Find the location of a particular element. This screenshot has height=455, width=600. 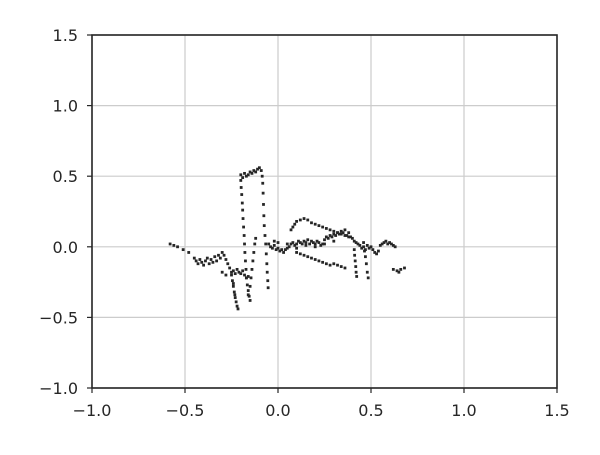

y-tick-label: 0.5 is located at coordinates (65, 176).